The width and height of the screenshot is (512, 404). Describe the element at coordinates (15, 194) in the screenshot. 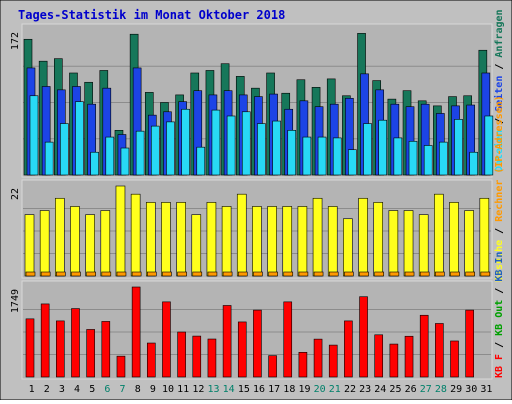

I see `y-max-label-visits: 22` at that location.